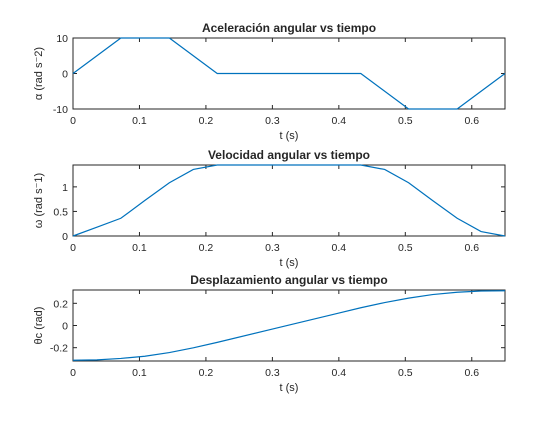 Image resolution: width=560 pixels, height=425 pixels. What do you see at coordinates (39, 73) in the screenshot?
I see `y-axis-label: α (rad s⁻2)` at bounding box center [39, 73].